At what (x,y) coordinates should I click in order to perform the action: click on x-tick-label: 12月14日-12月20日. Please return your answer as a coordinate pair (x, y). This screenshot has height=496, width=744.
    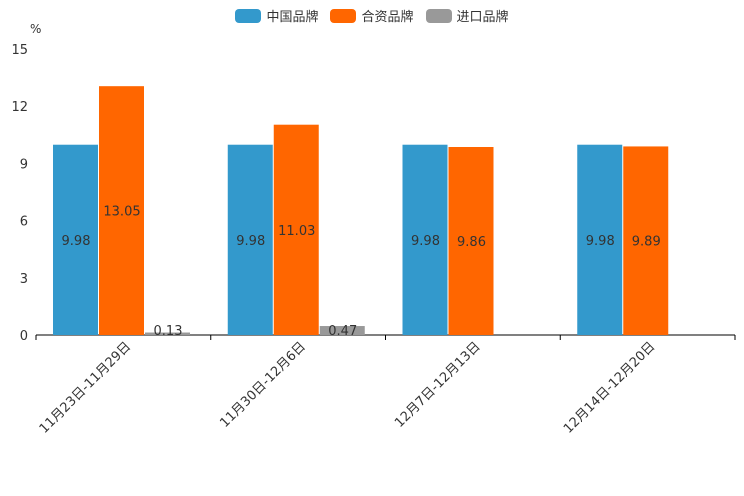
    Looking at the image, I should click on (609, 387).